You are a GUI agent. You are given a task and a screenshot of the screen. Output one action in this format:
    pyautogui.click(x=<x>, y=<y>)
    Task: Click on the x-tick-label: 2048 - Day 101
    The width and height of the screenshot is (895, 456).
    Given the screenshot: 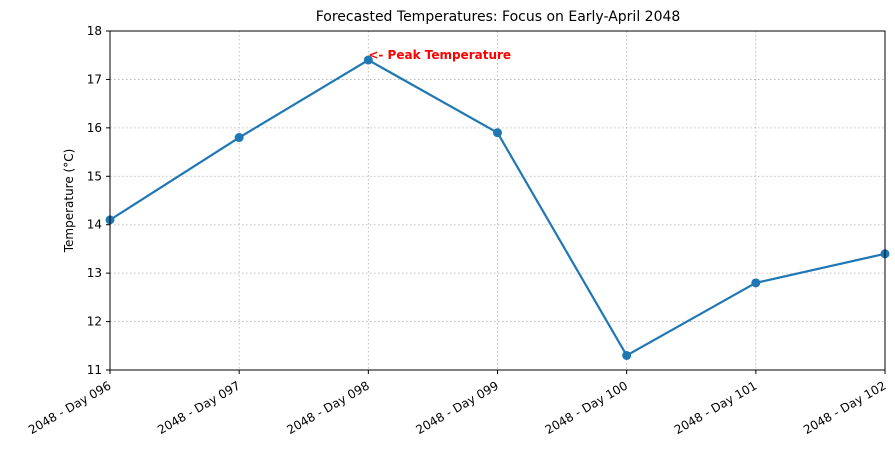 What is the action you would take?
    pyautogui.click(x=715, y=407)
    